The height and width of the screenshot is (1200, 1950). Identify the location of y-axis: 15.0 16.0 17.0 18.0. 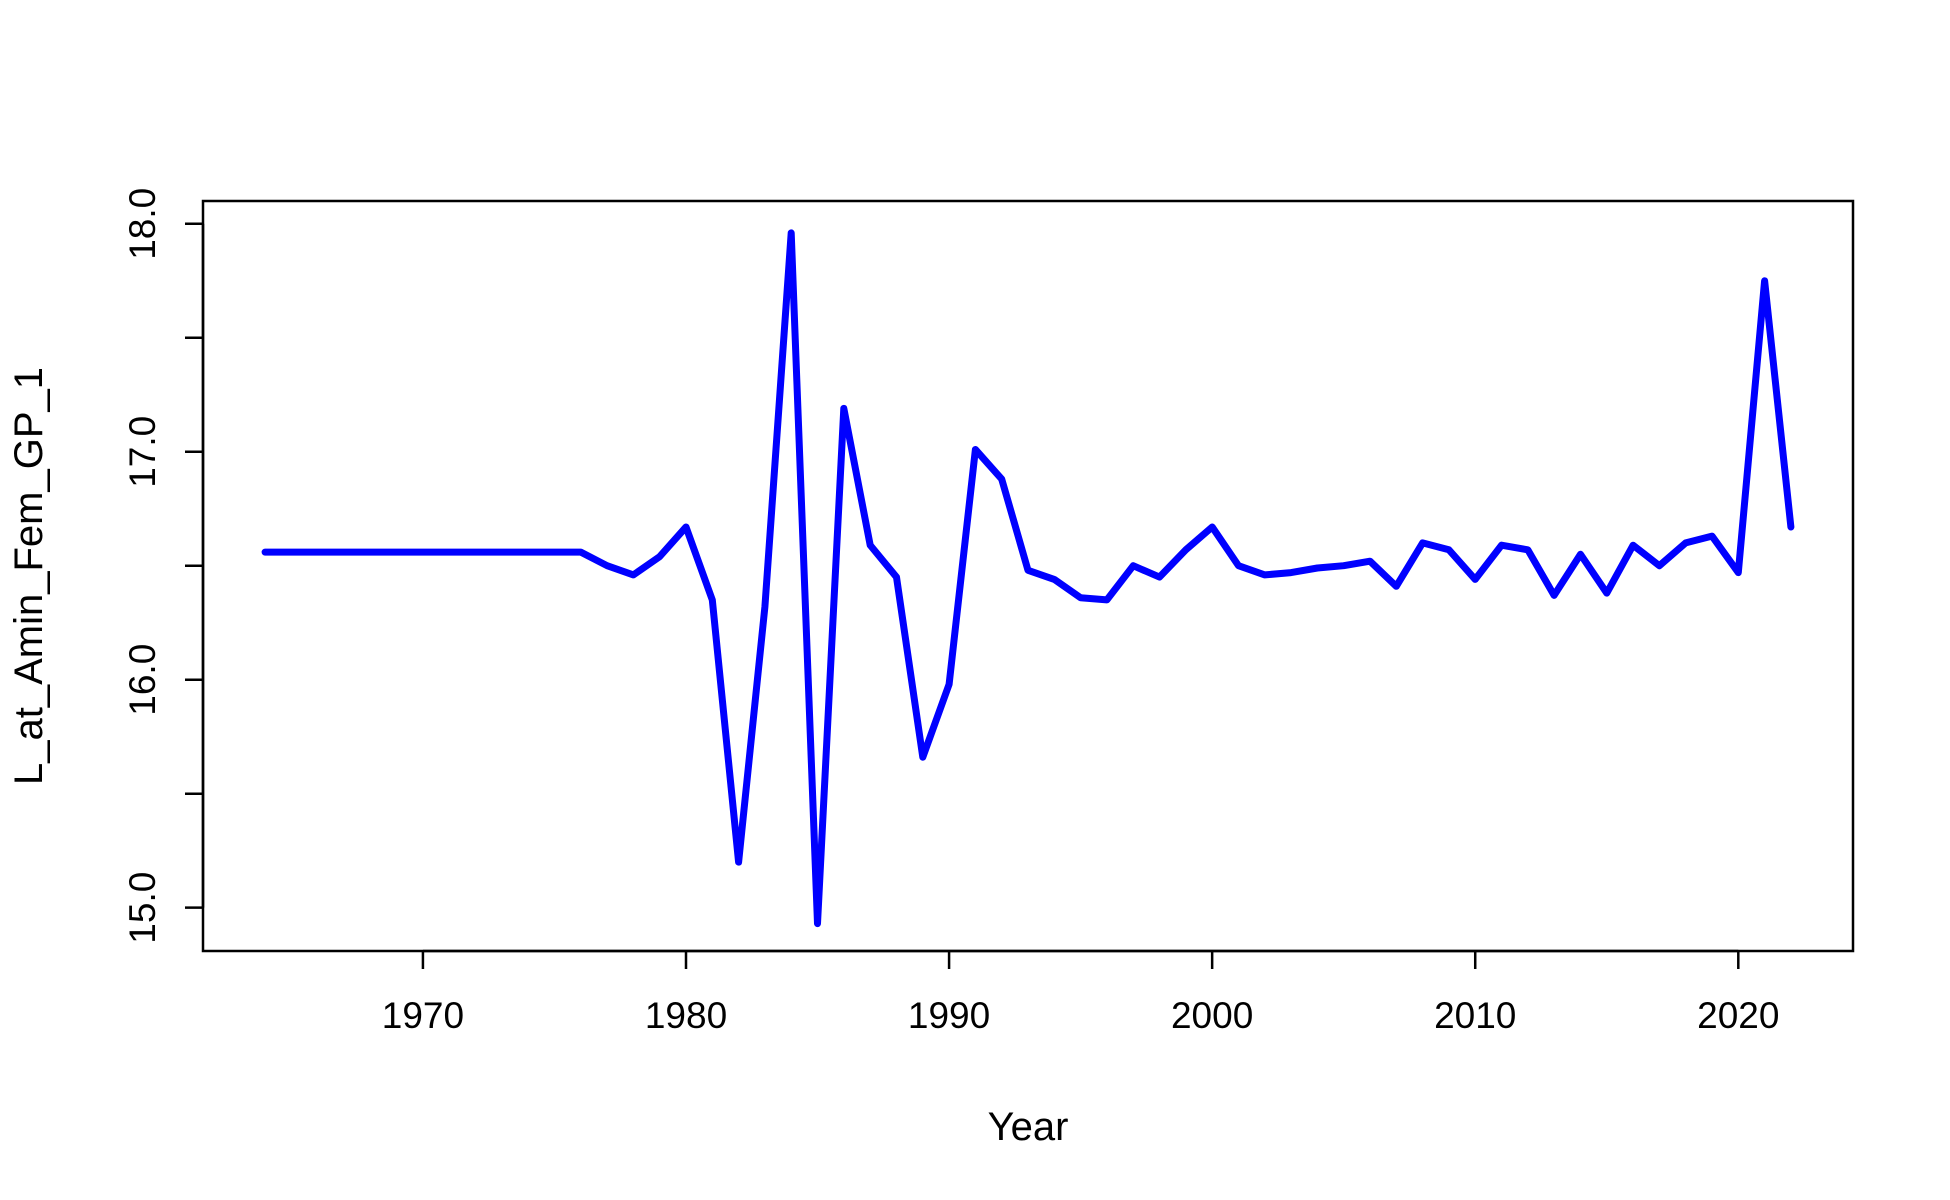
(163, 566).